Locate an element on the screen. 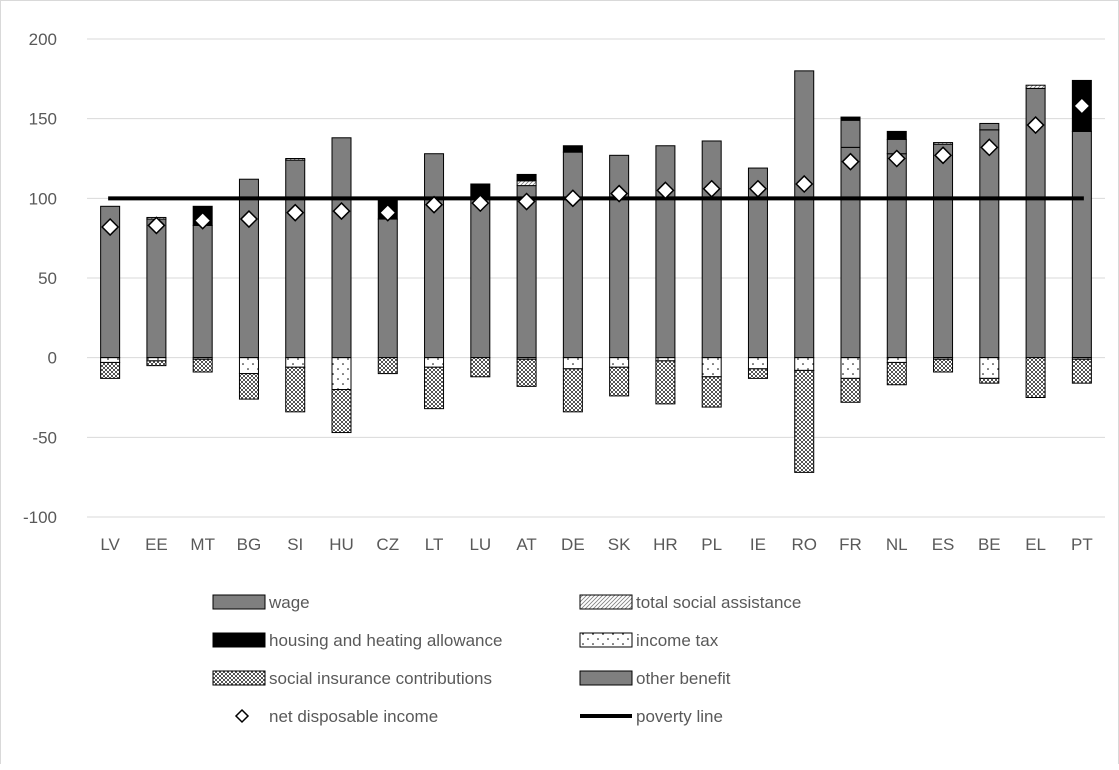  net-income-marker-de is located at coordinates (572, 198).